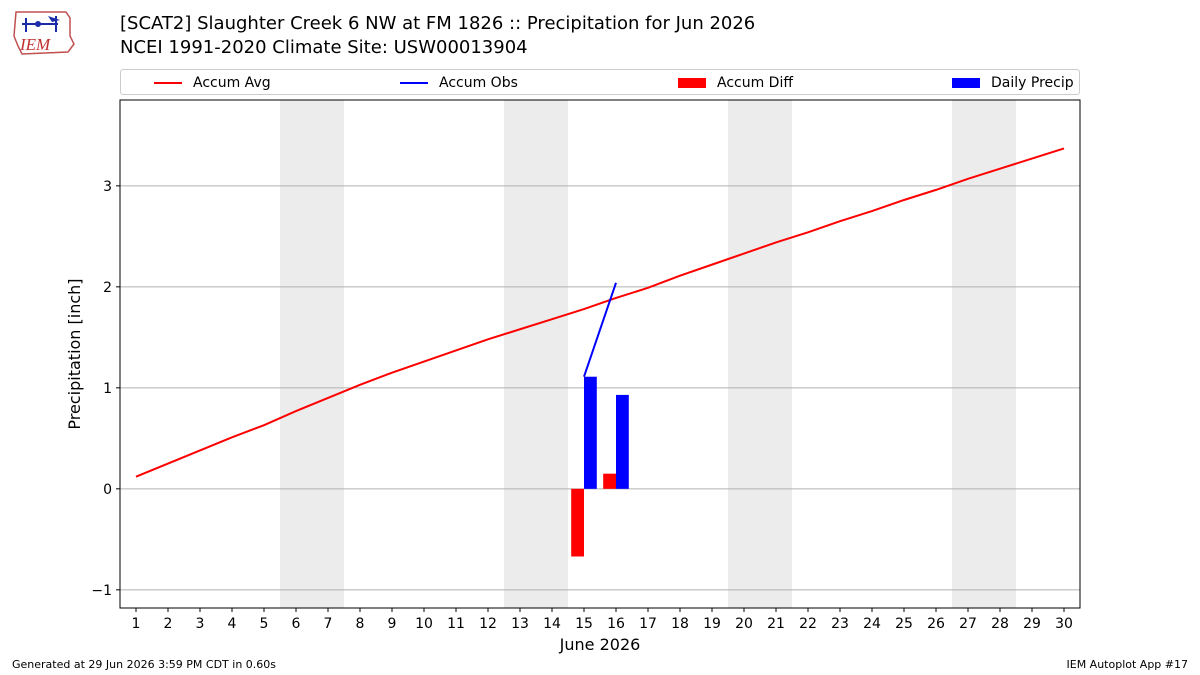  Describe the element at coordinates (968, 624) in the screenshot. I see `x-tick-label: 27` at that location.